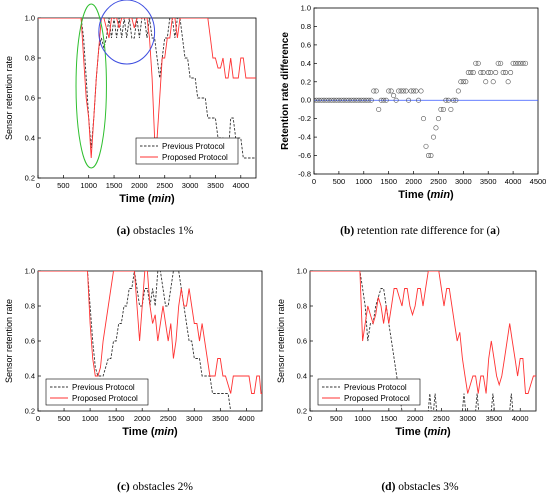 The width and height of the screenshot is (550, 500). Describe the element at coordinates (306, 100) in the screenshot. I see `y-tick-label: 0.0` at that location.